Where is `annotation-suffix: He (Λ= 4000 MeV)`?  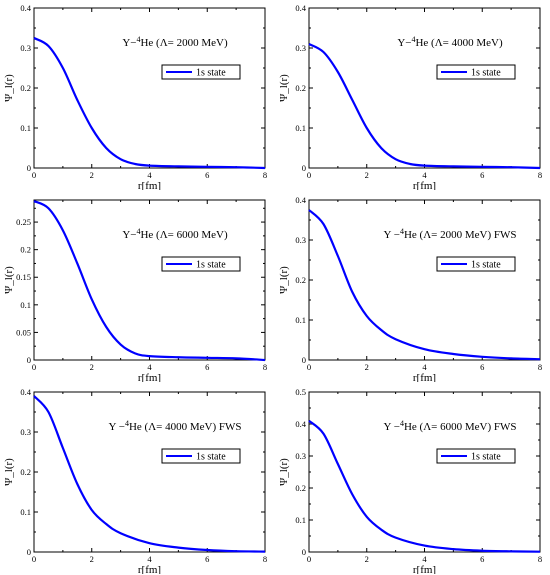
annotation-suffix: He (Λ= 4000 MeV) is located at coordinates (459, 43).